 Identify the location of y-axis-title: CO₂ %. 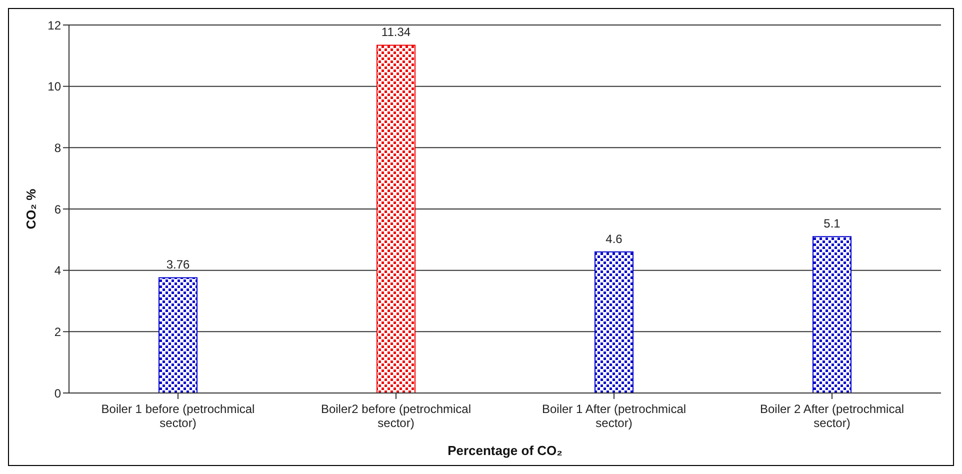
(31, 209).